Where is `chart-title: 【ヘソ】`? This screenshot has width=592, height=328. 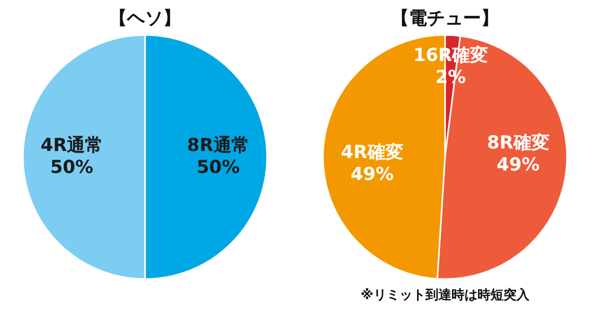 chart-title: 【ヘソ】 is located at coordinates (145, 18).